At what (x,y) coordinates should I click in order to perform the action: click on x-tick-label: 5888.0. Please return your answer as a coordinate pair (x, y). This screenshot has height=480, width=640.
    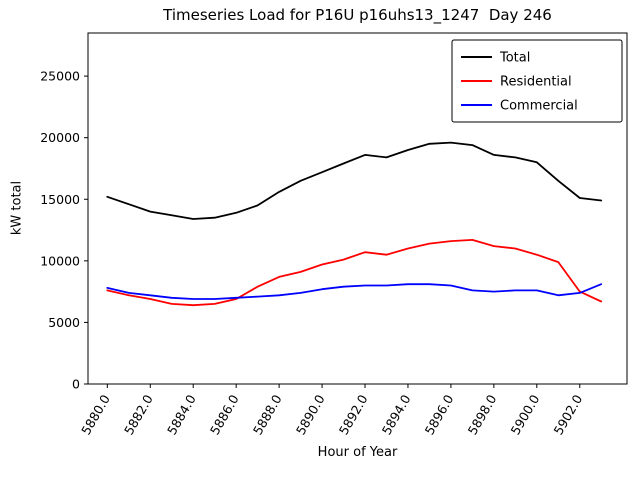
    Looking at the image, I should click on (267, 414).